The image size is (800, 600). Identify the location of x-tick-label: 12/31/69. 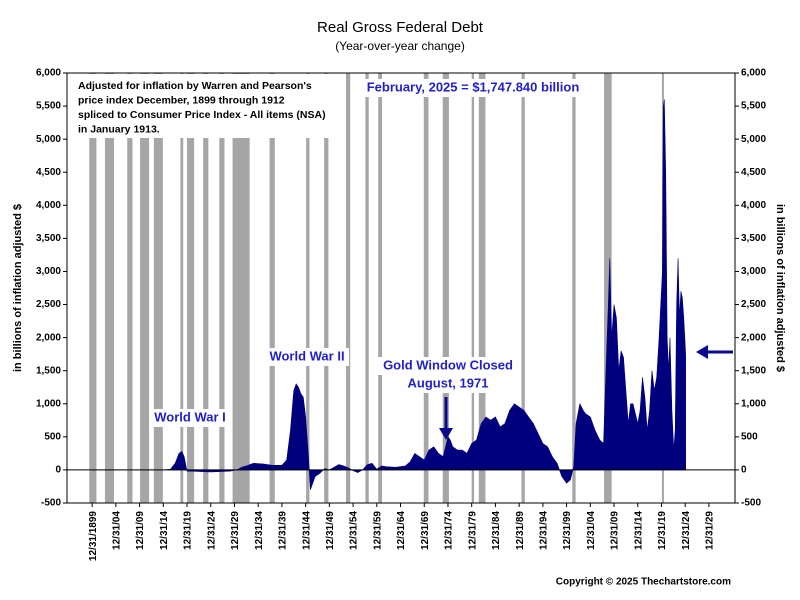
(425, 530).